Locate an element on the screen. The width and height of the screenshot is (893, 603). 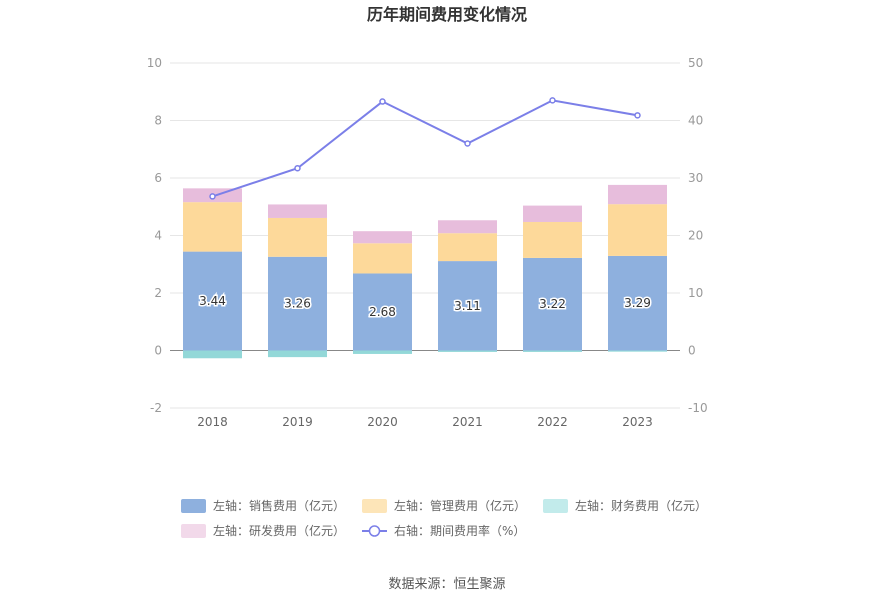
right-tick-label: 50 is located at coordinates (695, 63).